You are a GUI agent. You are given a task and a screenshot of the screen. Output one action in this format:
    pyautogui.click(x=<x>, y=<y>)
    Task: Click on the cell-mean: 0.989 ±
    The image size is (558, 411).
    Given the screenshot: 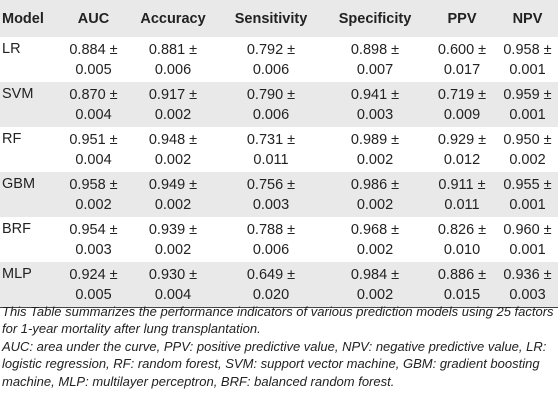 What is the action you would take?
    pyautogui.click(x=375, y=139)
    